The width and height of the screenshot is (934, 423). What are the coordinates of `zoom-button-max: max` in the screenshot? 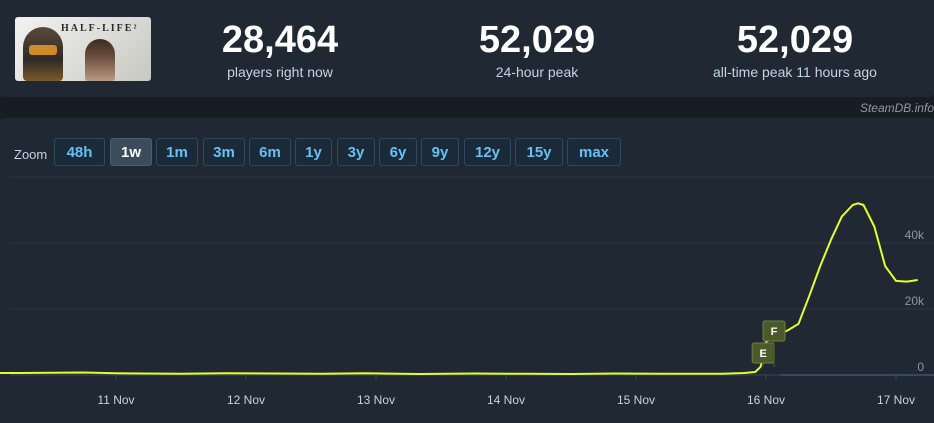 It's located at (594, 152).